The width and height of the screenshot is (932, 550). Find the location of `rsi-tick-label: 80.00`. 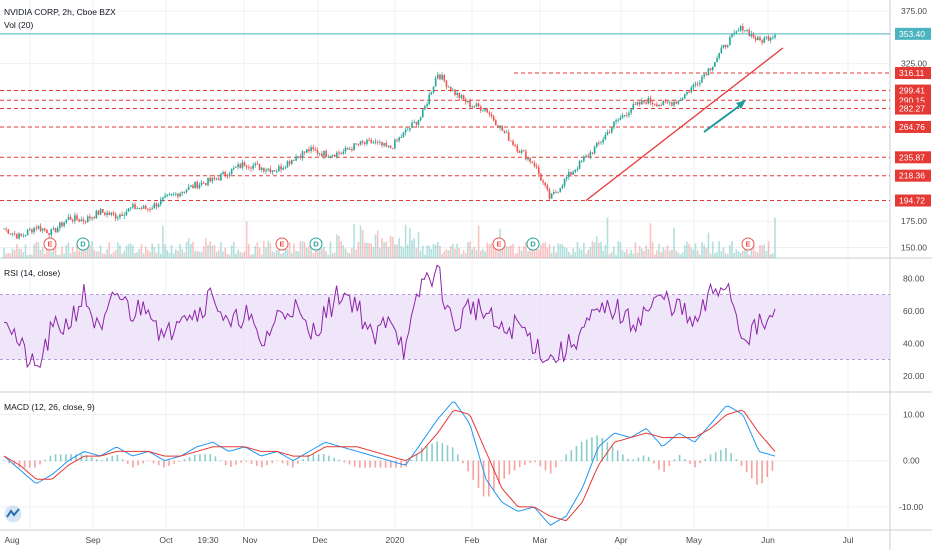

rsi-tick-label: 80.00 is located at coordinates (914, 278).